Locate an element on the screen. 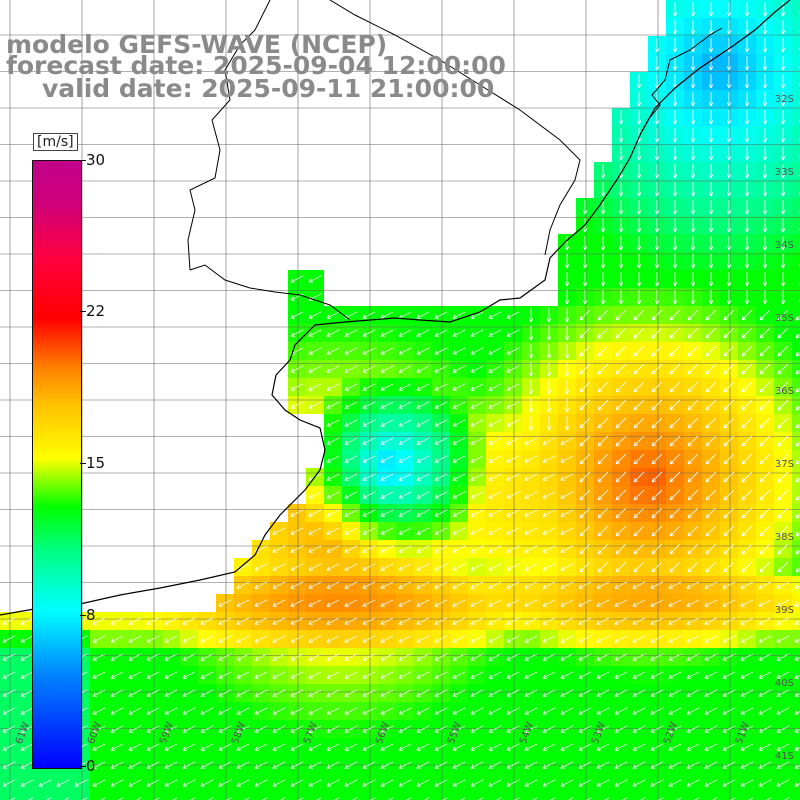 This screenshot has width=800, height=800. colorbar-tick-mark is located at coordinates (83, 463).